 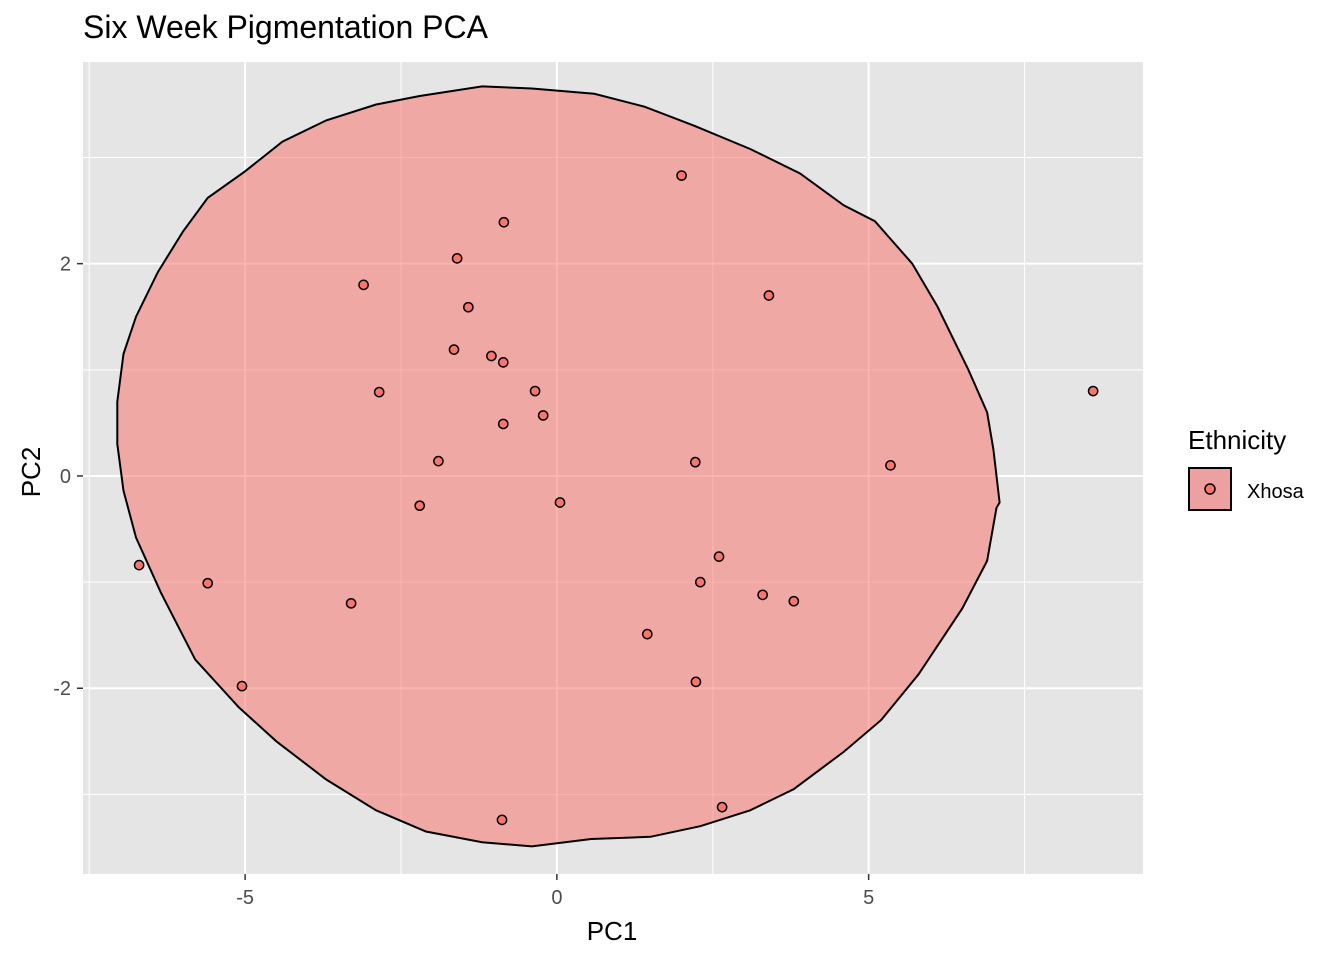 I want to click on y-tick-label: -2, so click(x=62, y=689).